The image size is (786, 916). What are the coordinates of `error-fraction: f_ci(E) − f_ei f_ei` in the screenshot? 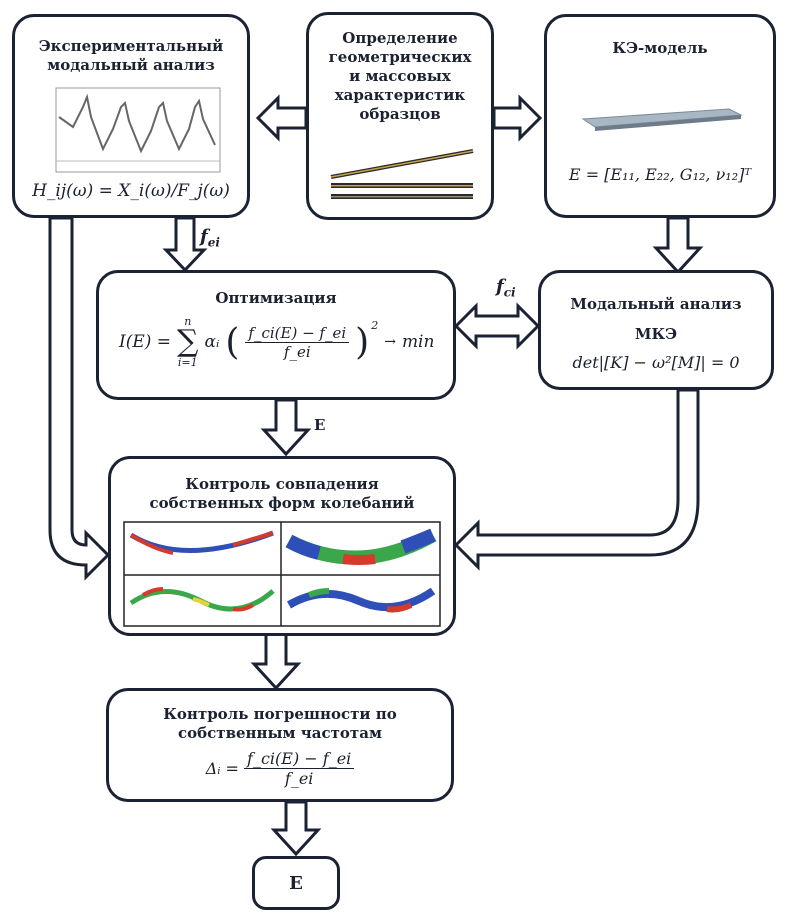 It's located at (299, 768).